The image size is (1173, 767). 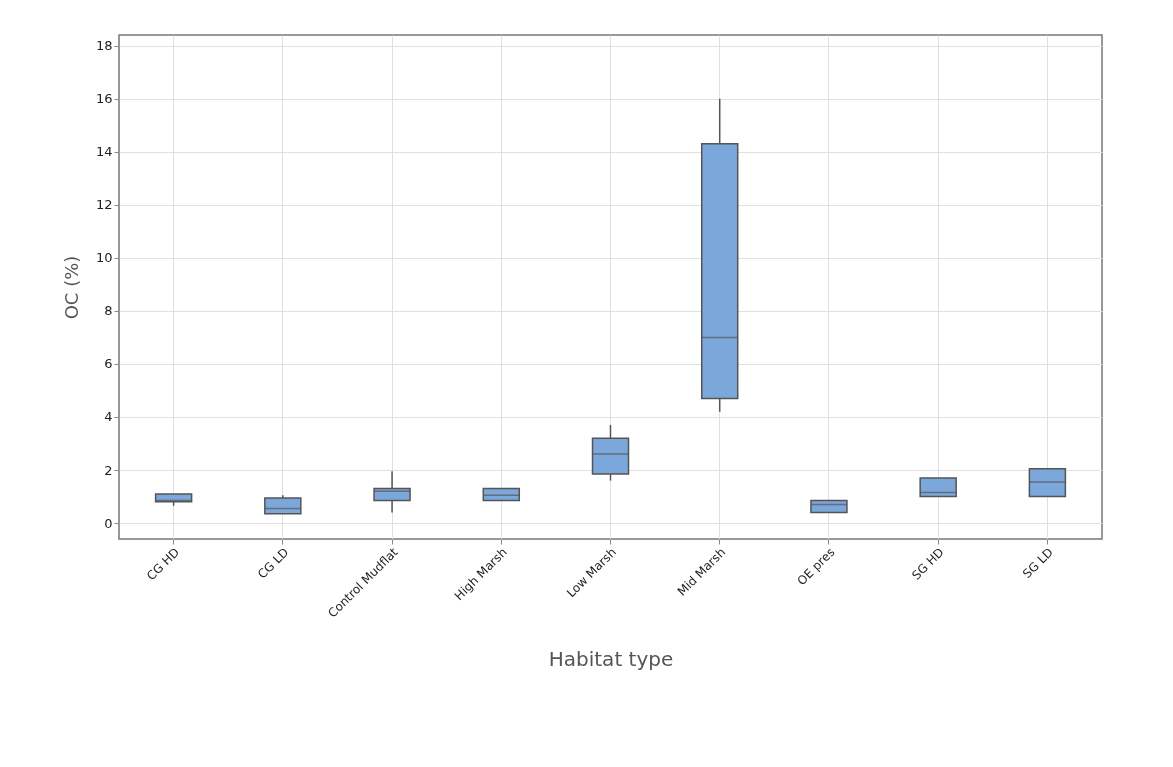 What do you see at coordinates (104, 205) in the screenshot?
I see `y-tick-label: 12` at bounding box center [104, 205].